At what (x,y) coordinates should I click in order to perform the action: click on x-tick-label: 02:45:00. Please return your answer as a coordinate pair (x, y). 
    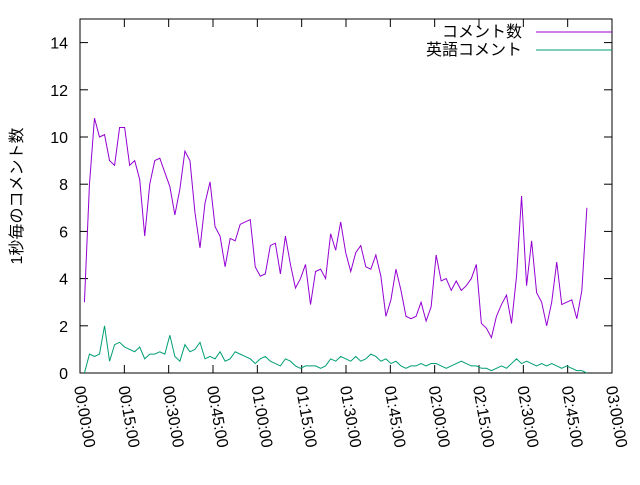
    Looking at the image, I should click on (572, 417).